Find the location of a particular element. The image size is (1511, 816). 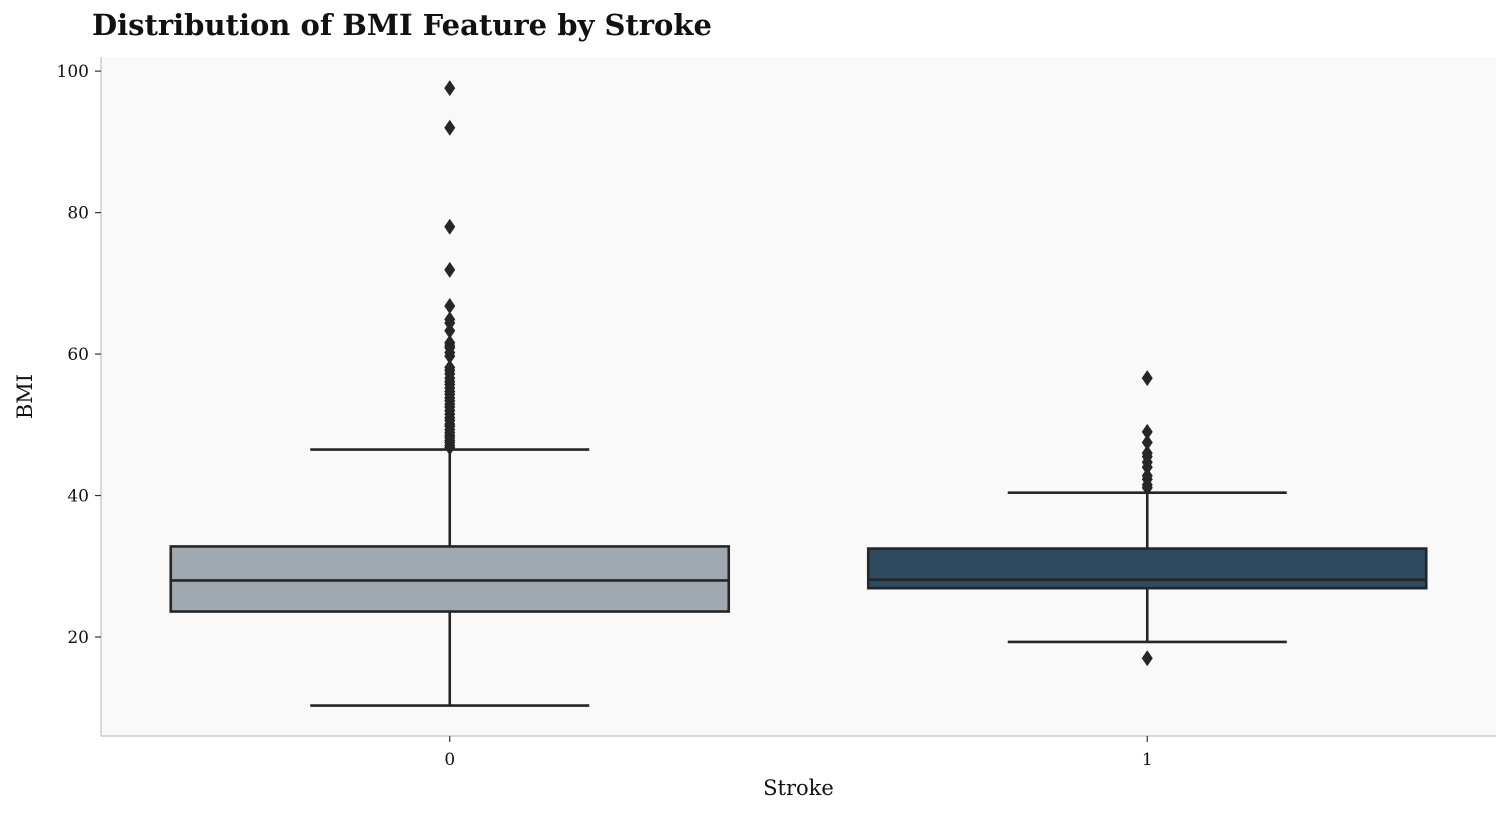

chart-title: Distribution of BMI Feature by Stroke is located at coordinates (402, 25).